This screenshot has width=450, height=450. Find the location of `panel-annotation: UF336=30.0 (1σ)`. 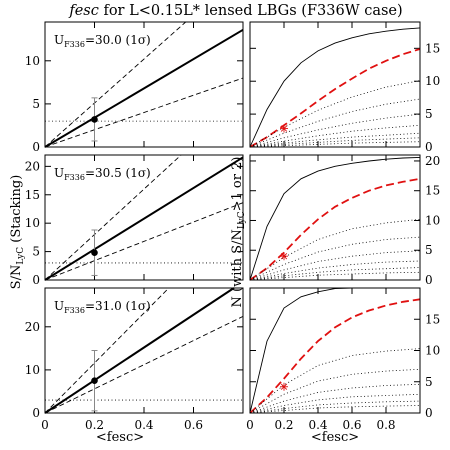

panel-annotation: UF336=30.0 (1σ) is located at coordinates (102, 41).